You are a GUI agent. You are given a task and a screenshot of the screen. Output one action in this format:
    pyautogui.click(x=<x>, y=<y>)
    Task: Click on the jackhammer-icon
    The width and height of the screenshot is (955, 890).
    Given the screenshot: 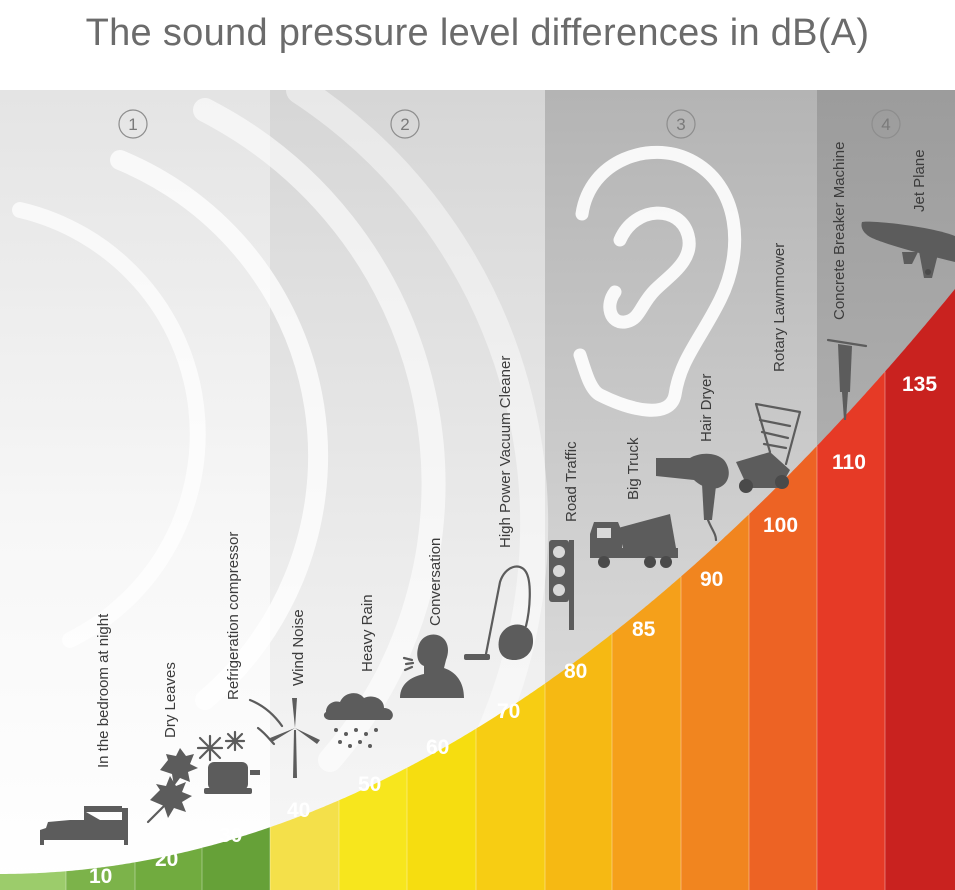 What is the action you would take?
    pyautogui.click(x=847, y=379)
    